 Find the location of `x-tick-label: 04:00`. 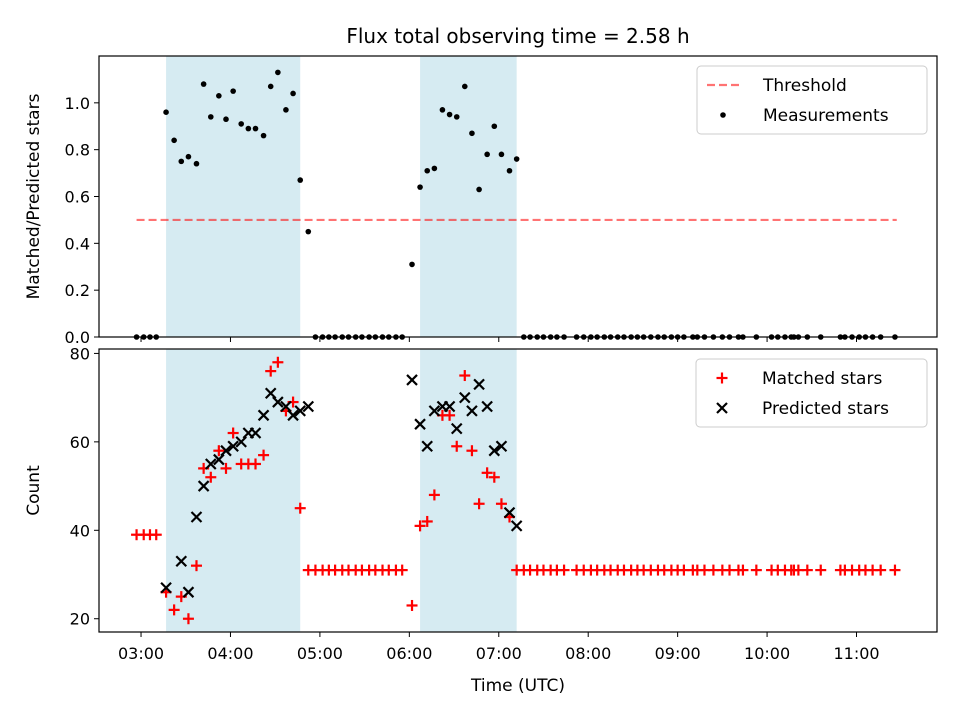

x-tick-label: 04:00 is located at coordinates (230, 653).